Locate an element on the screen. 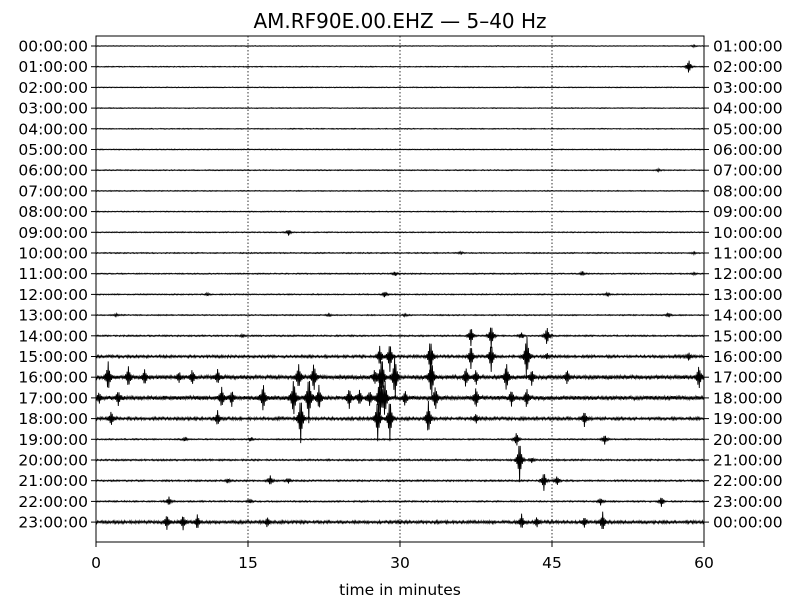  left-time-label: 04:00:00 is located at coordinates (53, 129).